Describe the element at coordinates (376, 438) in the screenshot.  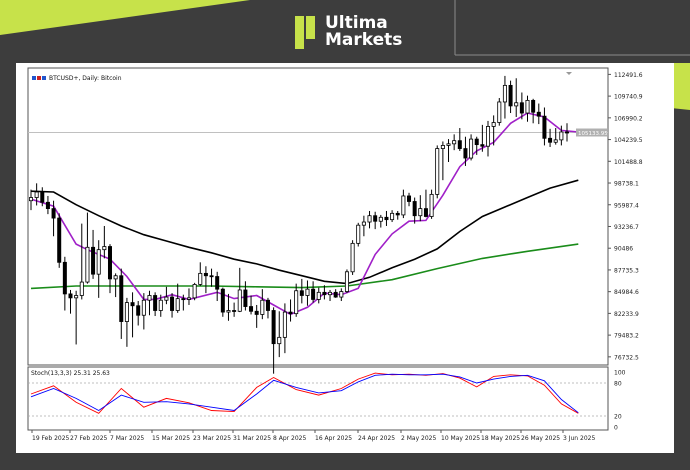
I see `x-tick-label: 24 Apr 2025` at that location.